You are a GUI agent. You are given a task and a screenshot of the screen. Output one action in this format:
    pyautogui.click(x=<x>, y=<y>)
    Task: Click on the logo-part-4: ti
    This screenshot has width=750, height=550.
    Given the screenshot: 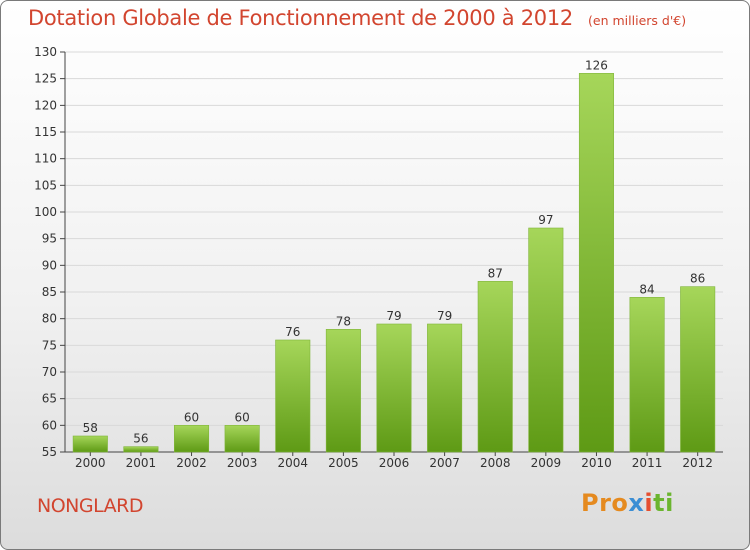 What is the action you would take?
    pyautogui.click(x=663, y=503)
    